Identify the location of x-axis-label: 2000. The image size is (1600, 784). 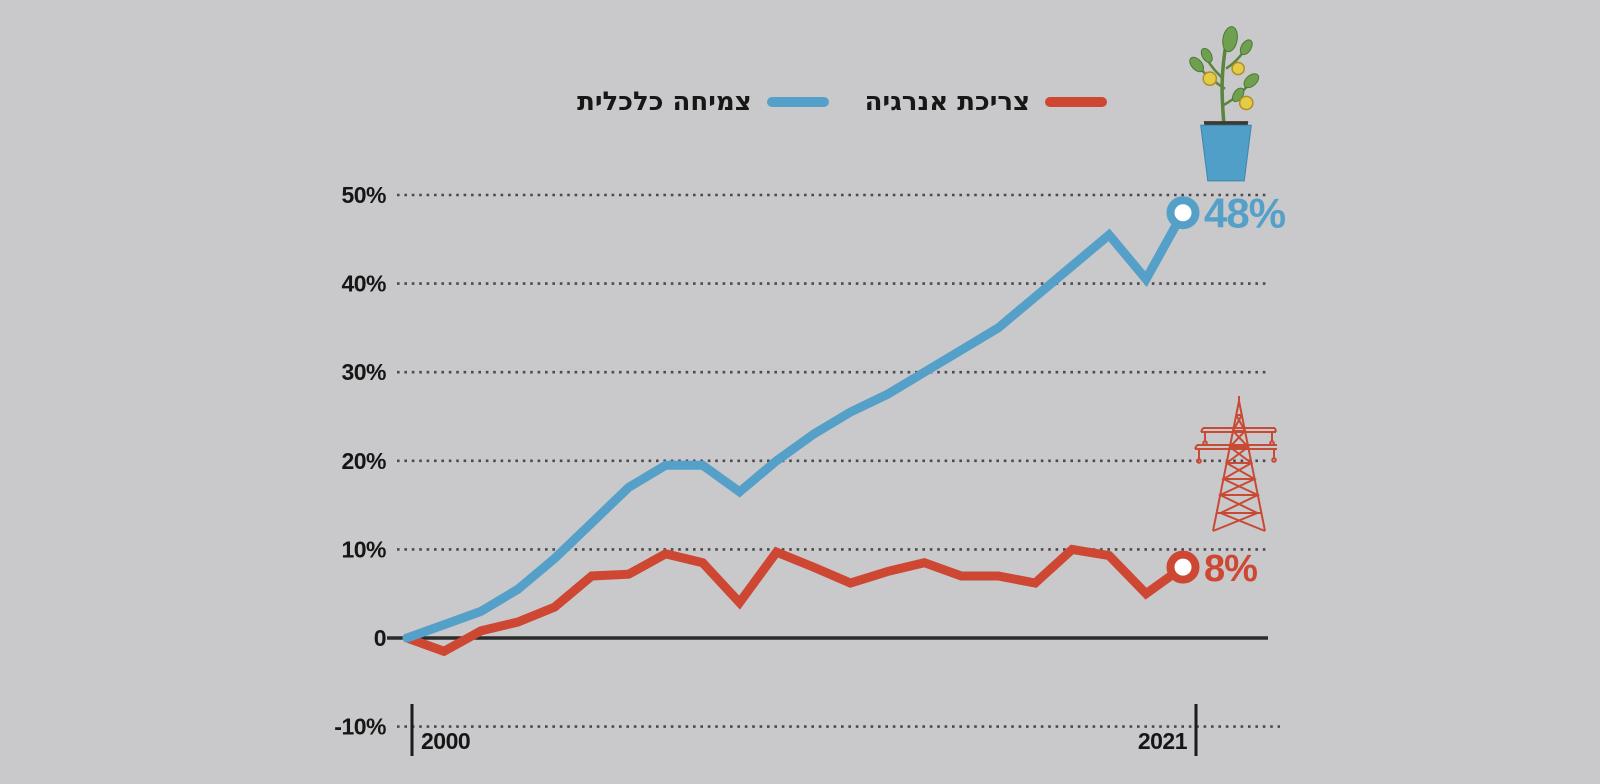
(445, 741).